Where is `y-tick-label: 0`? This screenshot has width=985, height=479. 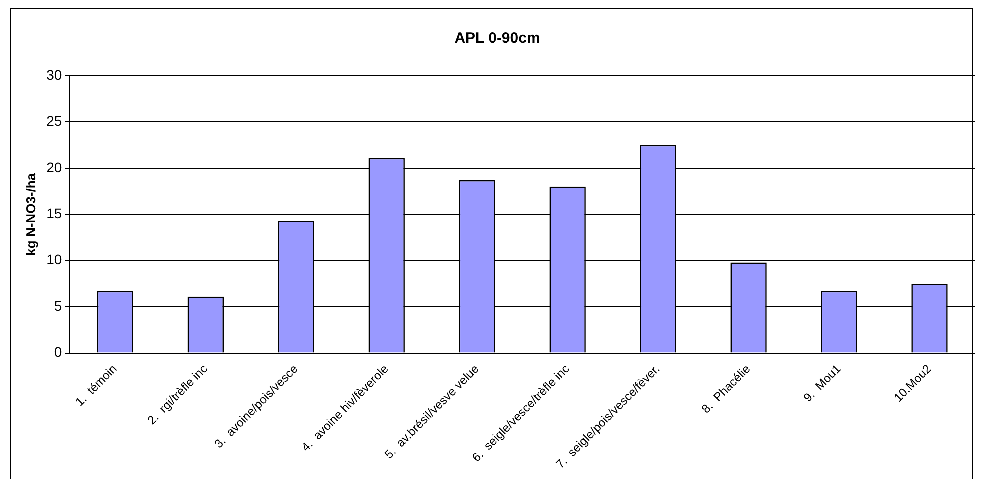
y-tick-label: 0 is located at coordinates (58, 352).